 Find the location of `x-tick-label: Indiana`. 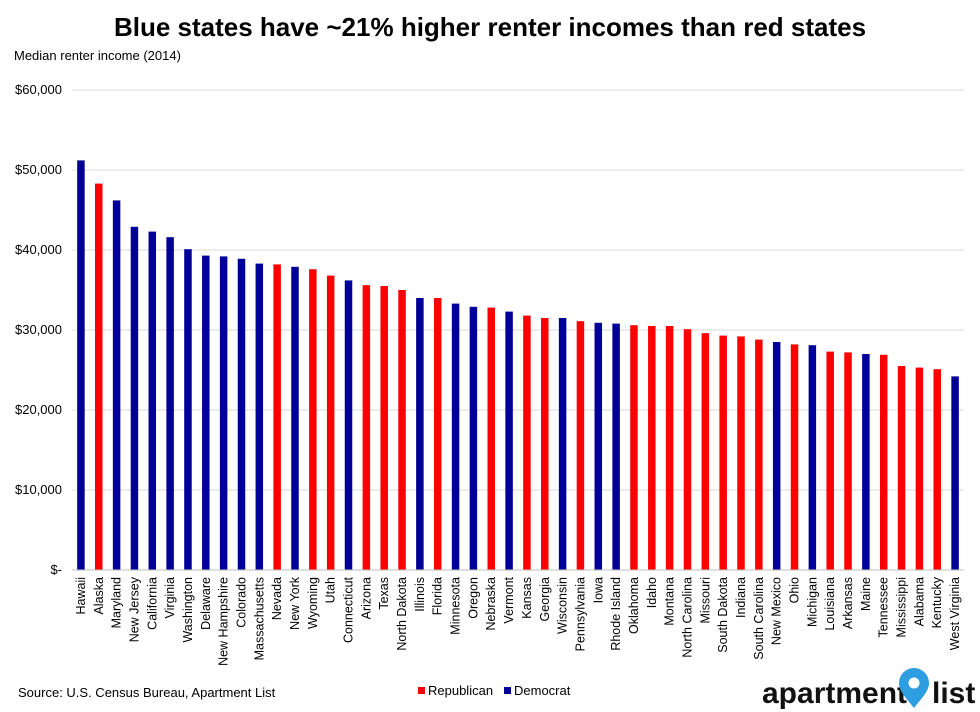

x-tick-label: Indiana is located at coordinates (741, 597).